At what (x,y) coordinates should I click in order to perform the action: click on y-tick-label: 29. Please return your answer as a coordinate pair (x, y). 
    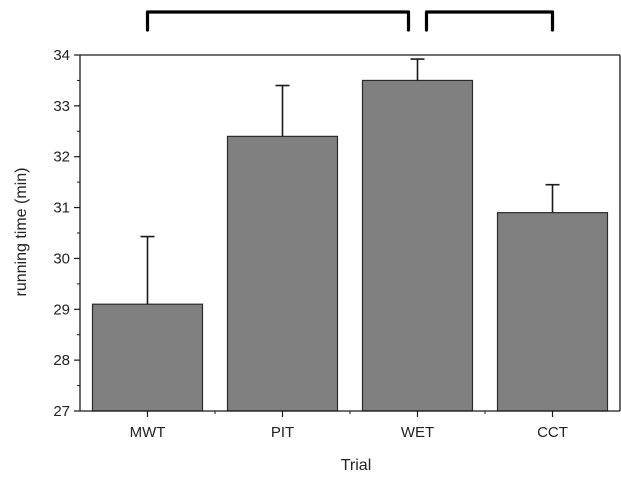
    Looking at the image, I should click on (61, 309).